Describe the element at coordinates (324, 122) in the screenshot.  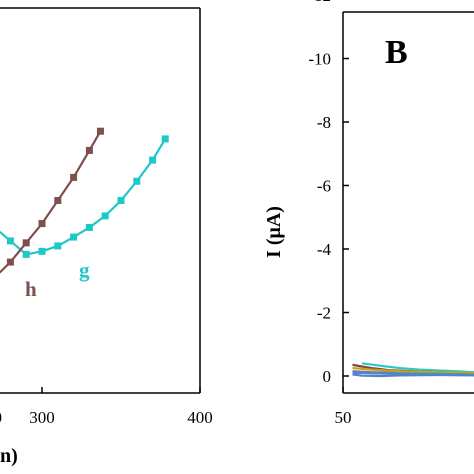
I see `panel-b-y-tick-label: -8` at that location.